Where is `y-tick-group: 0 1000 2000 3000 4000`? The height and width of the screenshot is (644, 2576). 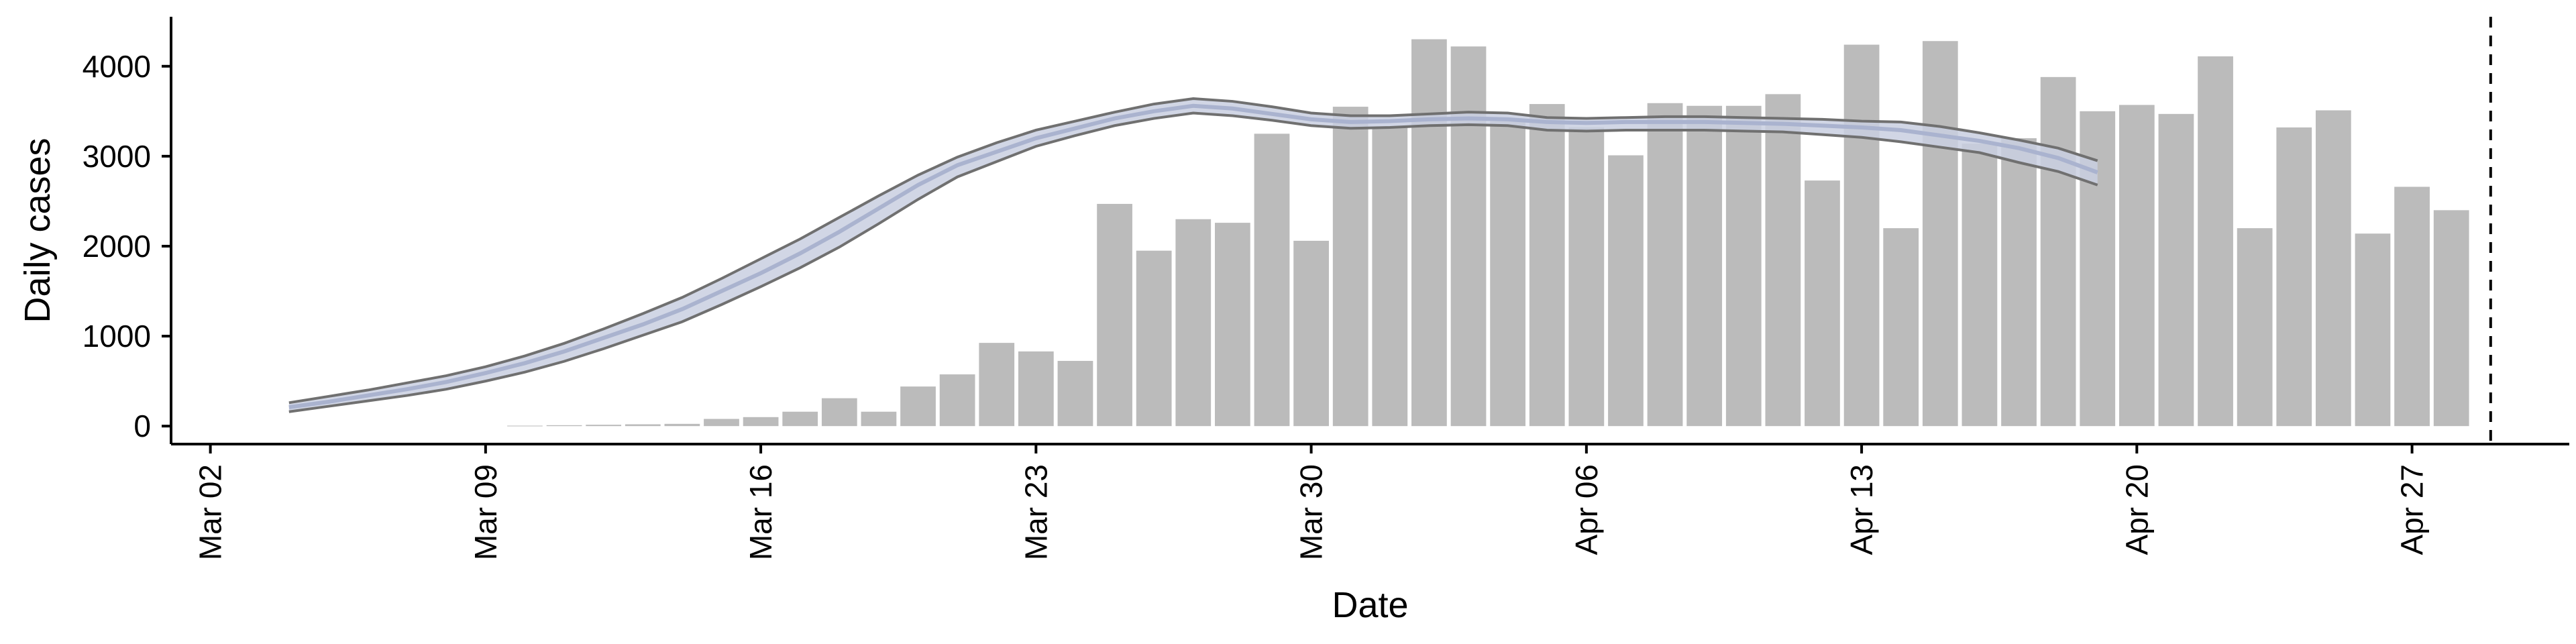 y-tick-group: 0 1000 2000 3000 4000 is located at coordinates (127, 246).